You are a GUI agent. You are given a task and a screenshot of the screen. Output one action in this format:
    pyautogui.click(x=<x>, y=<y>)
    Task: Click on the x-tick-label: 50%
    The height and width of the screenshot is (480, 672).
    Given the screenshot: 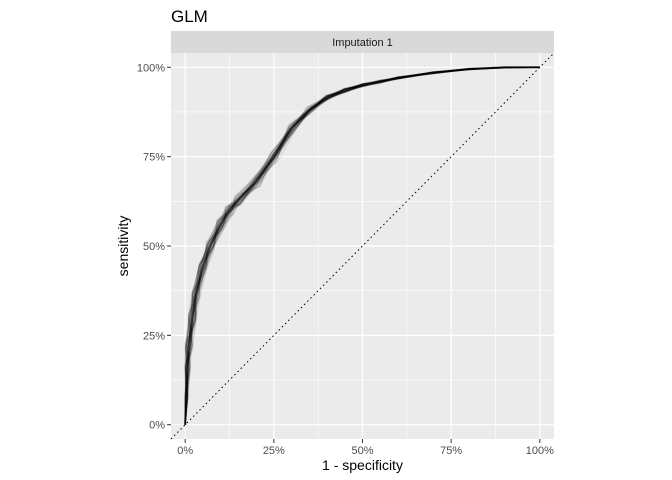 What is the action you would take?
    pyautogui.click(x=362, y=451)
    